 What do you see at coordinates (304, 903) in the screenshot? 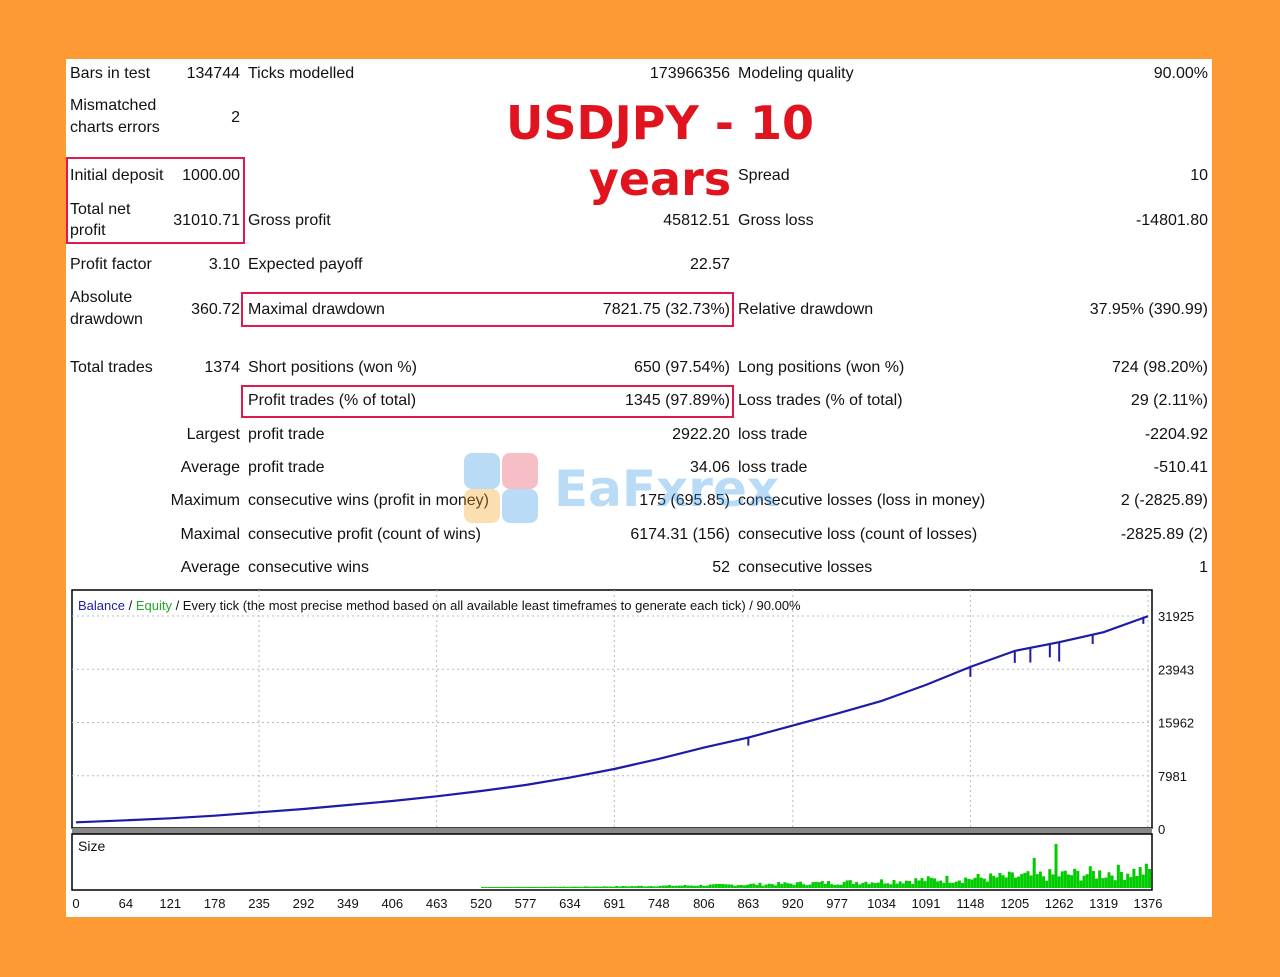
I see `x-tick-label: 292` at bounding box center [304, 903].